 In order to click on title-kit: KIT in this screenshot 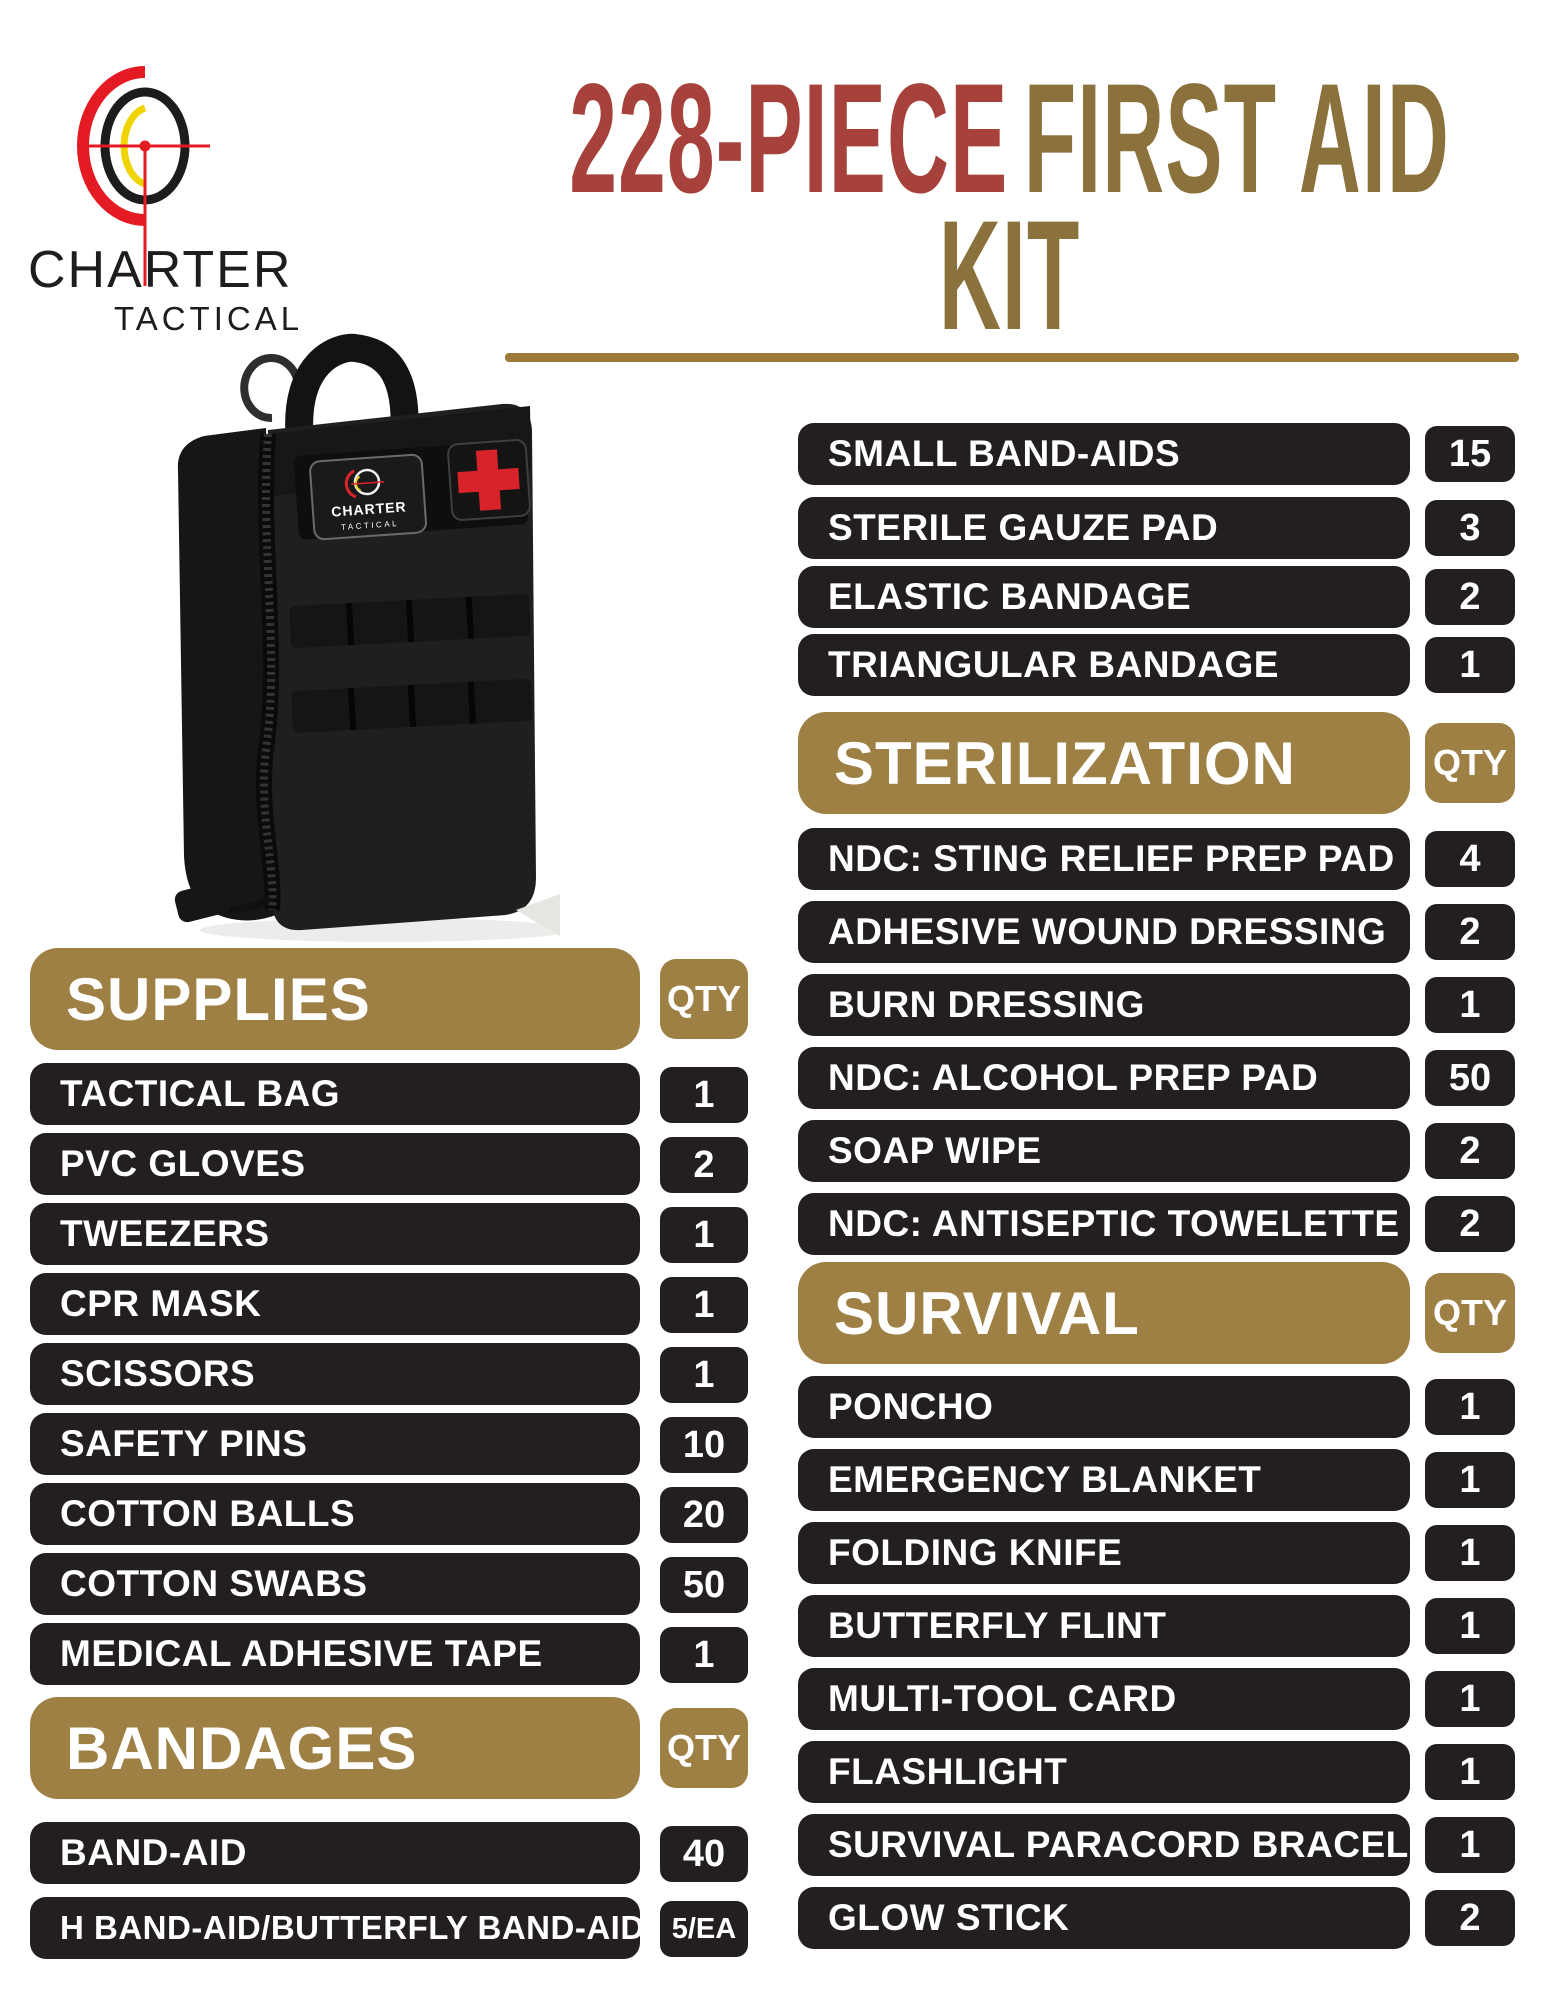, I will do `click(1010, 276)`.